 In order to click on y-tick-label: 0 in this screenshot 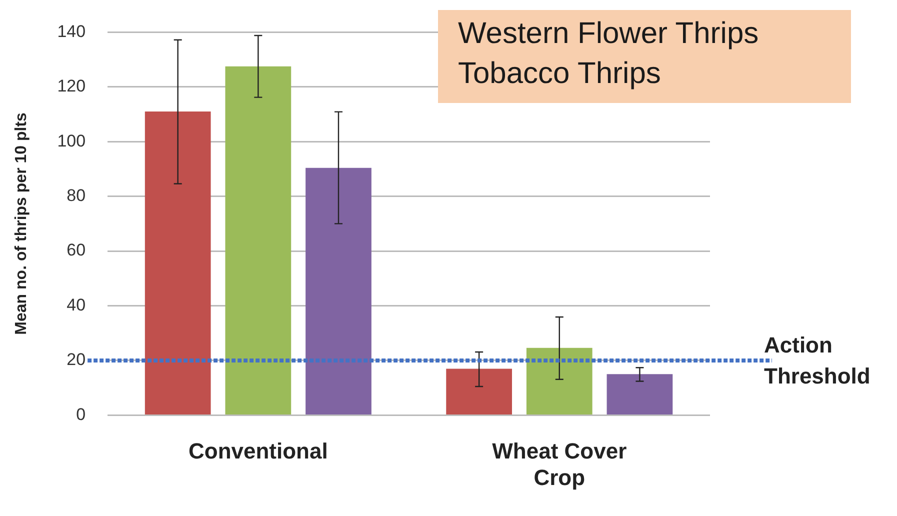, I will do `click(81, 414)`.